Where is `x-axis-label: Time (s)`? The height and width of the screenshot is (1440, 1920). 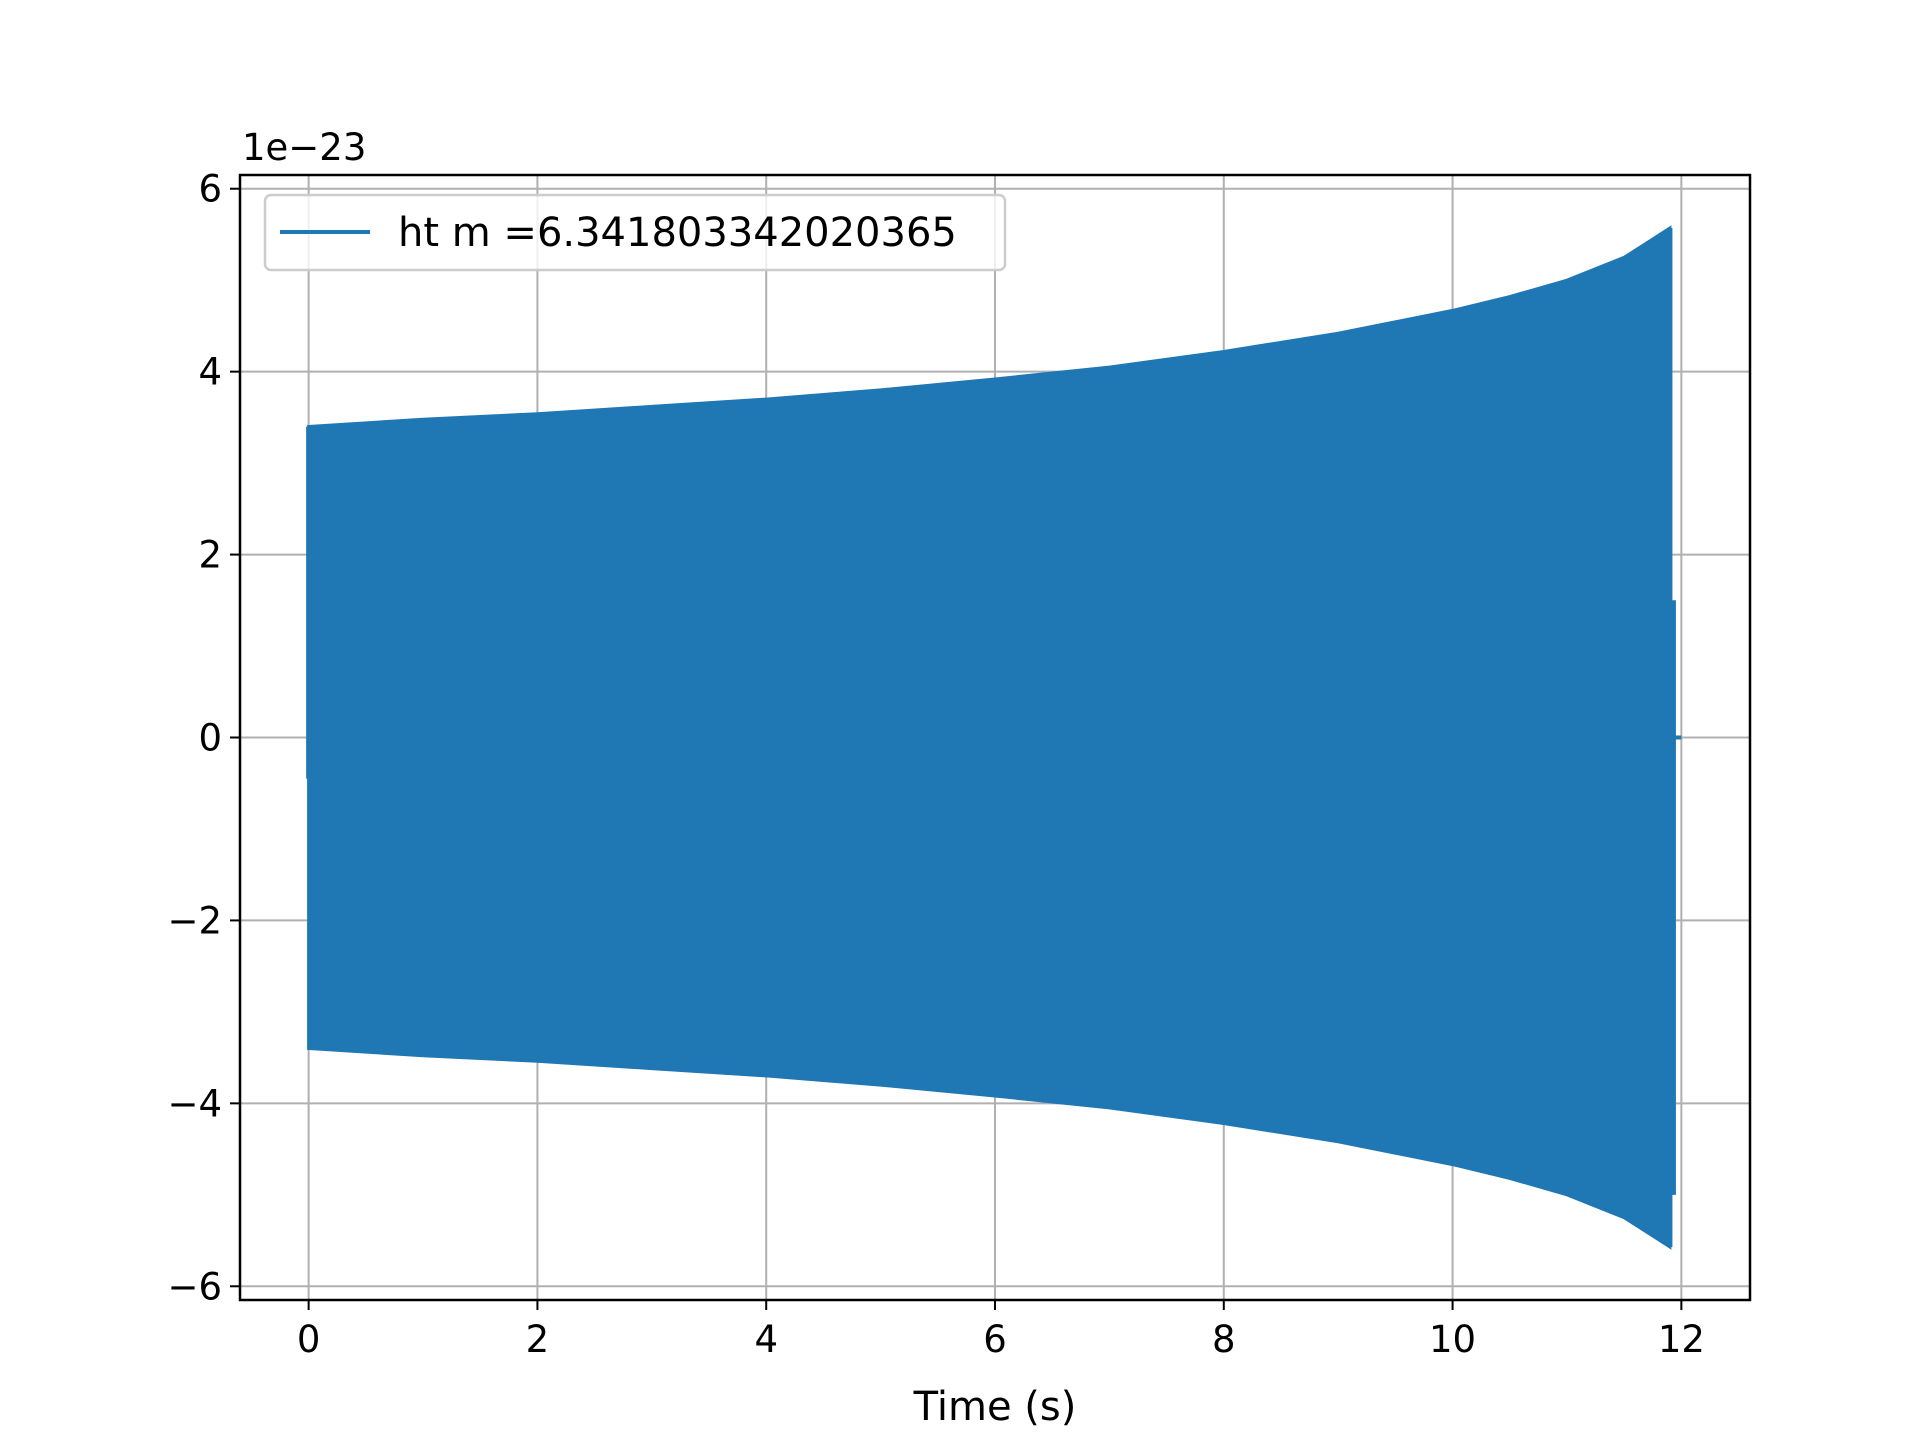
x-axis-label: Time (s) is located at coordinates (995, 1407).